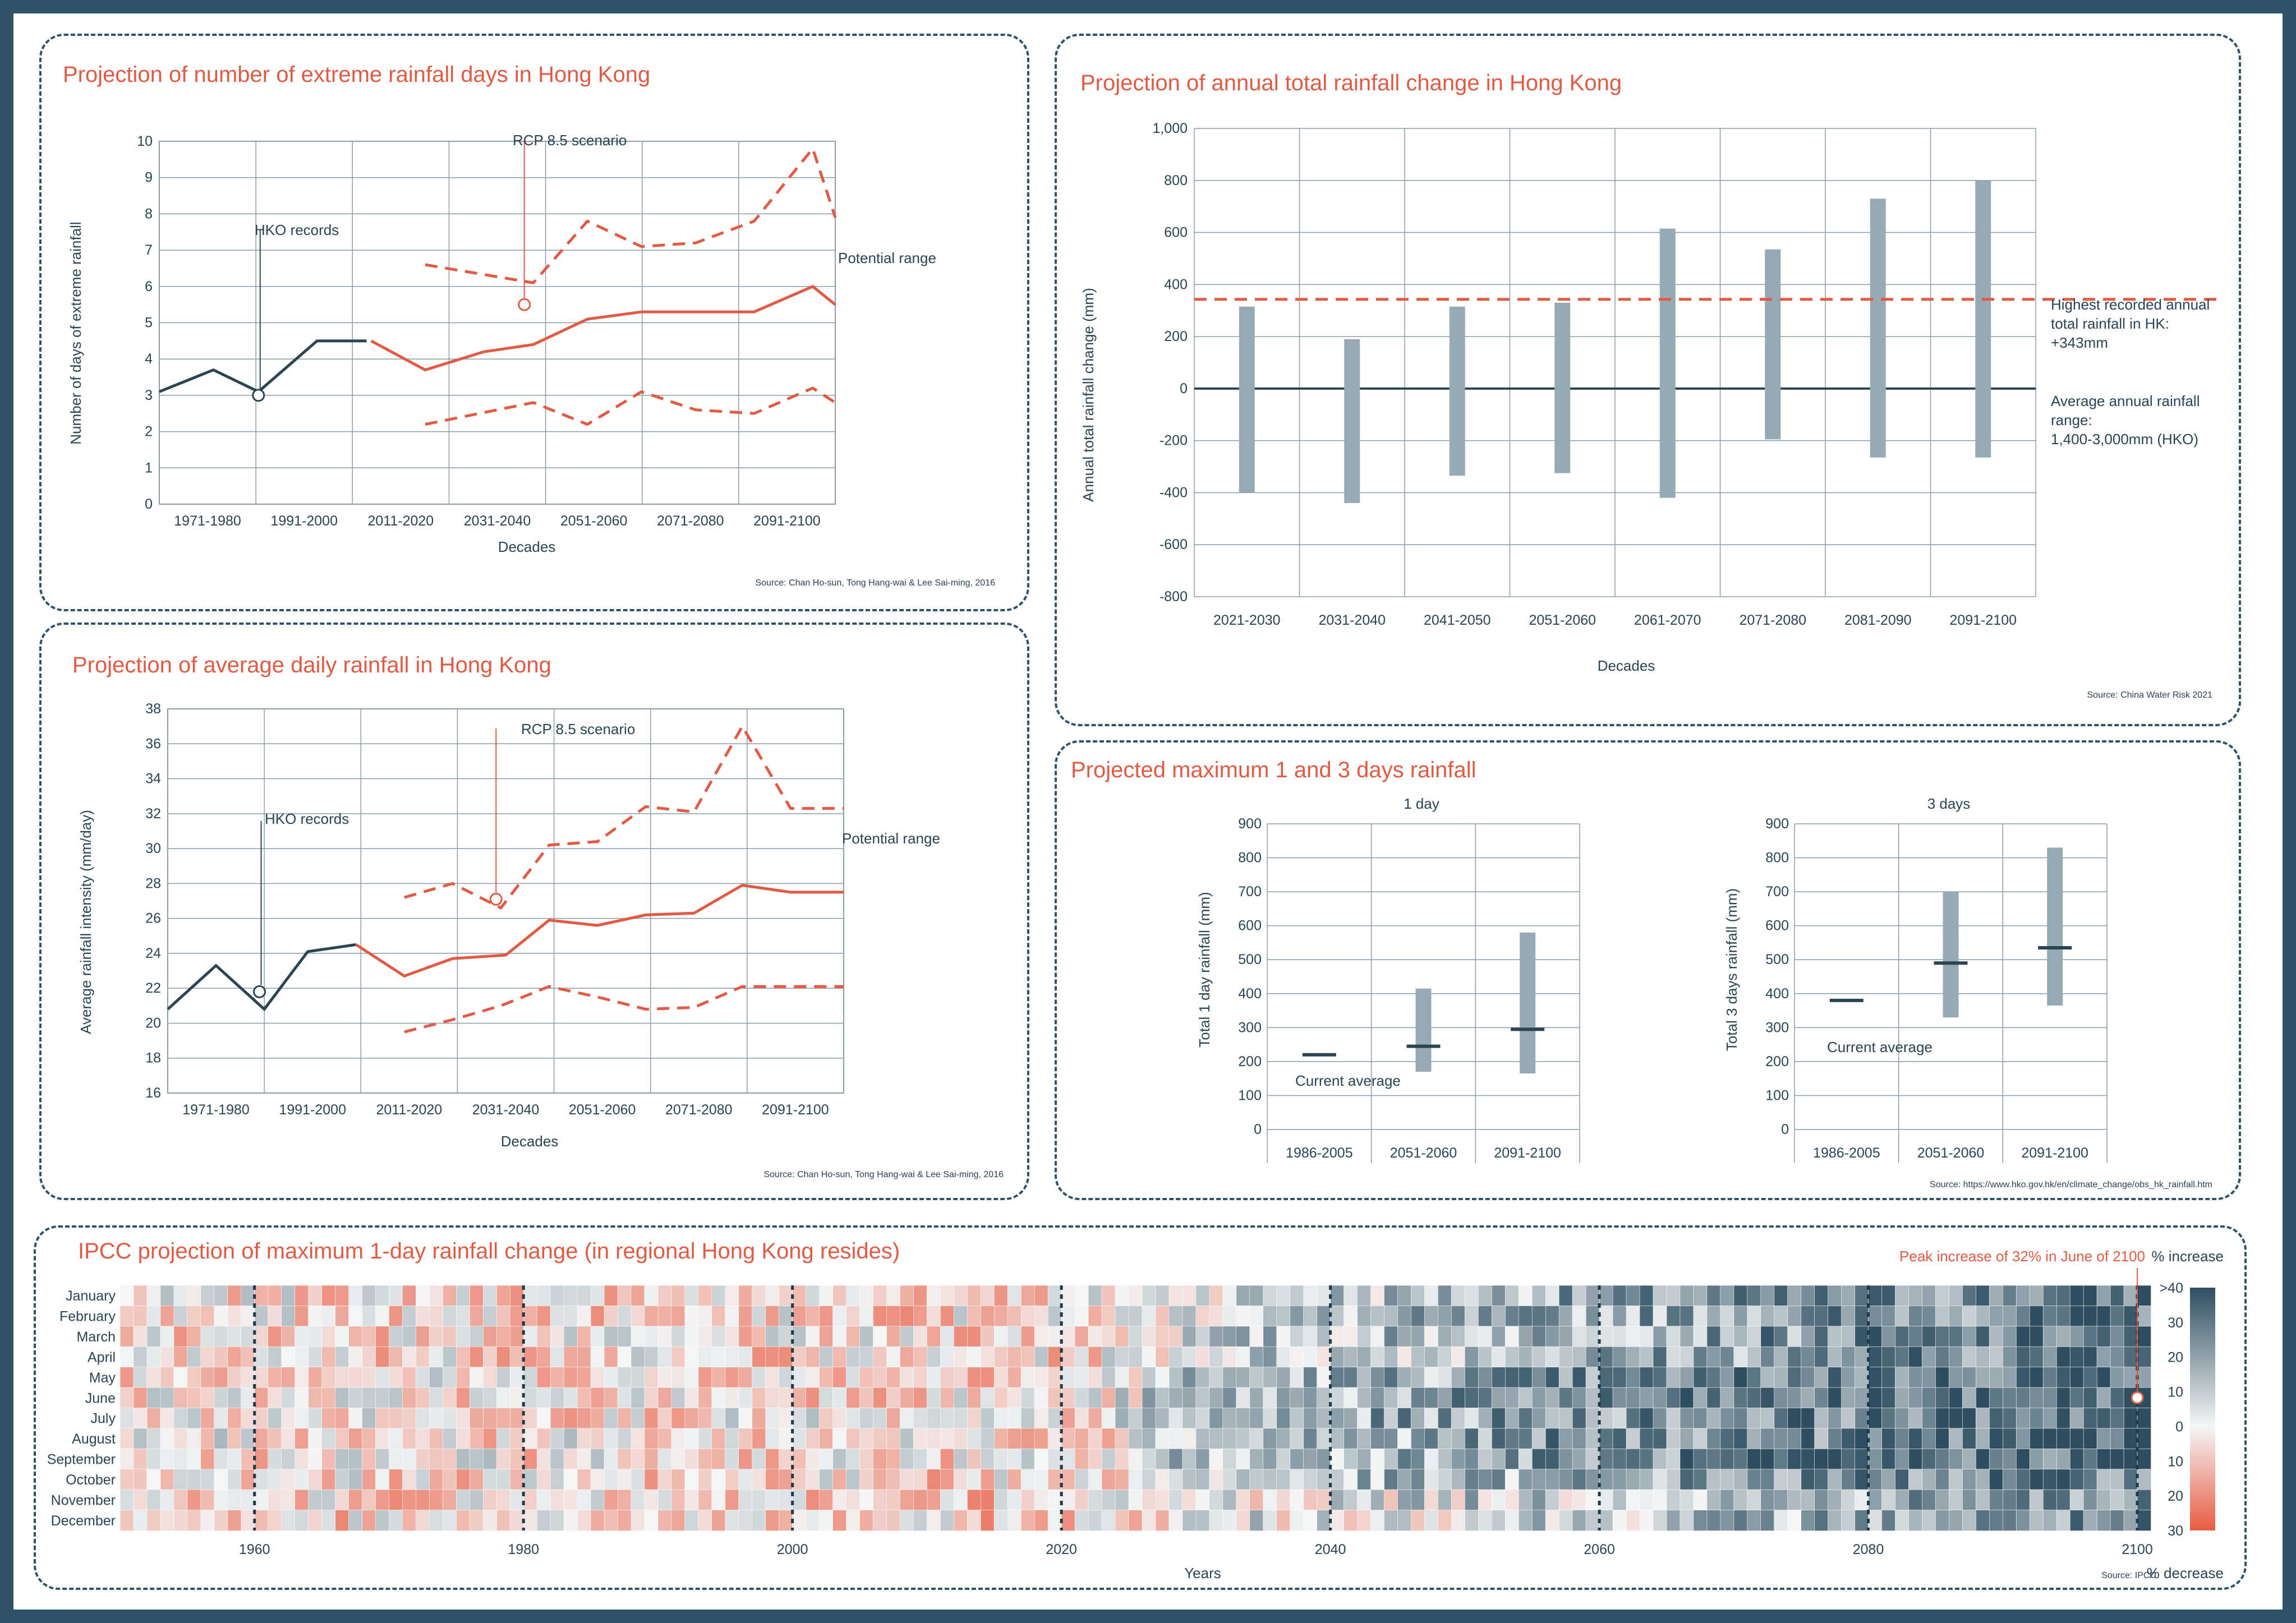  I want to click on x-tick-label: 2061-2070, so click(1667, 620).